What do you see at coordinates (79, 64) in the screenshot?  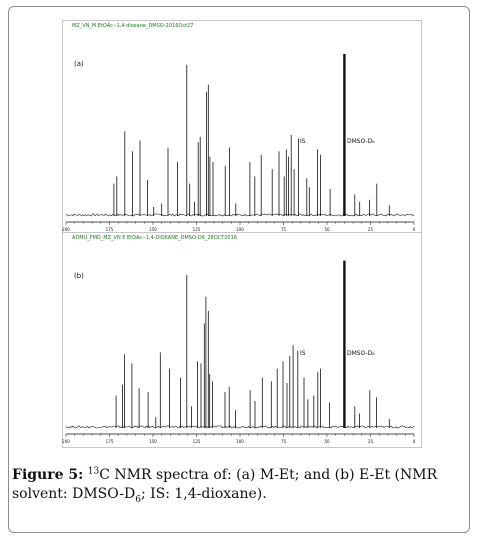 I see `panel-a-label: (a)` at bounding box center [79, 64].